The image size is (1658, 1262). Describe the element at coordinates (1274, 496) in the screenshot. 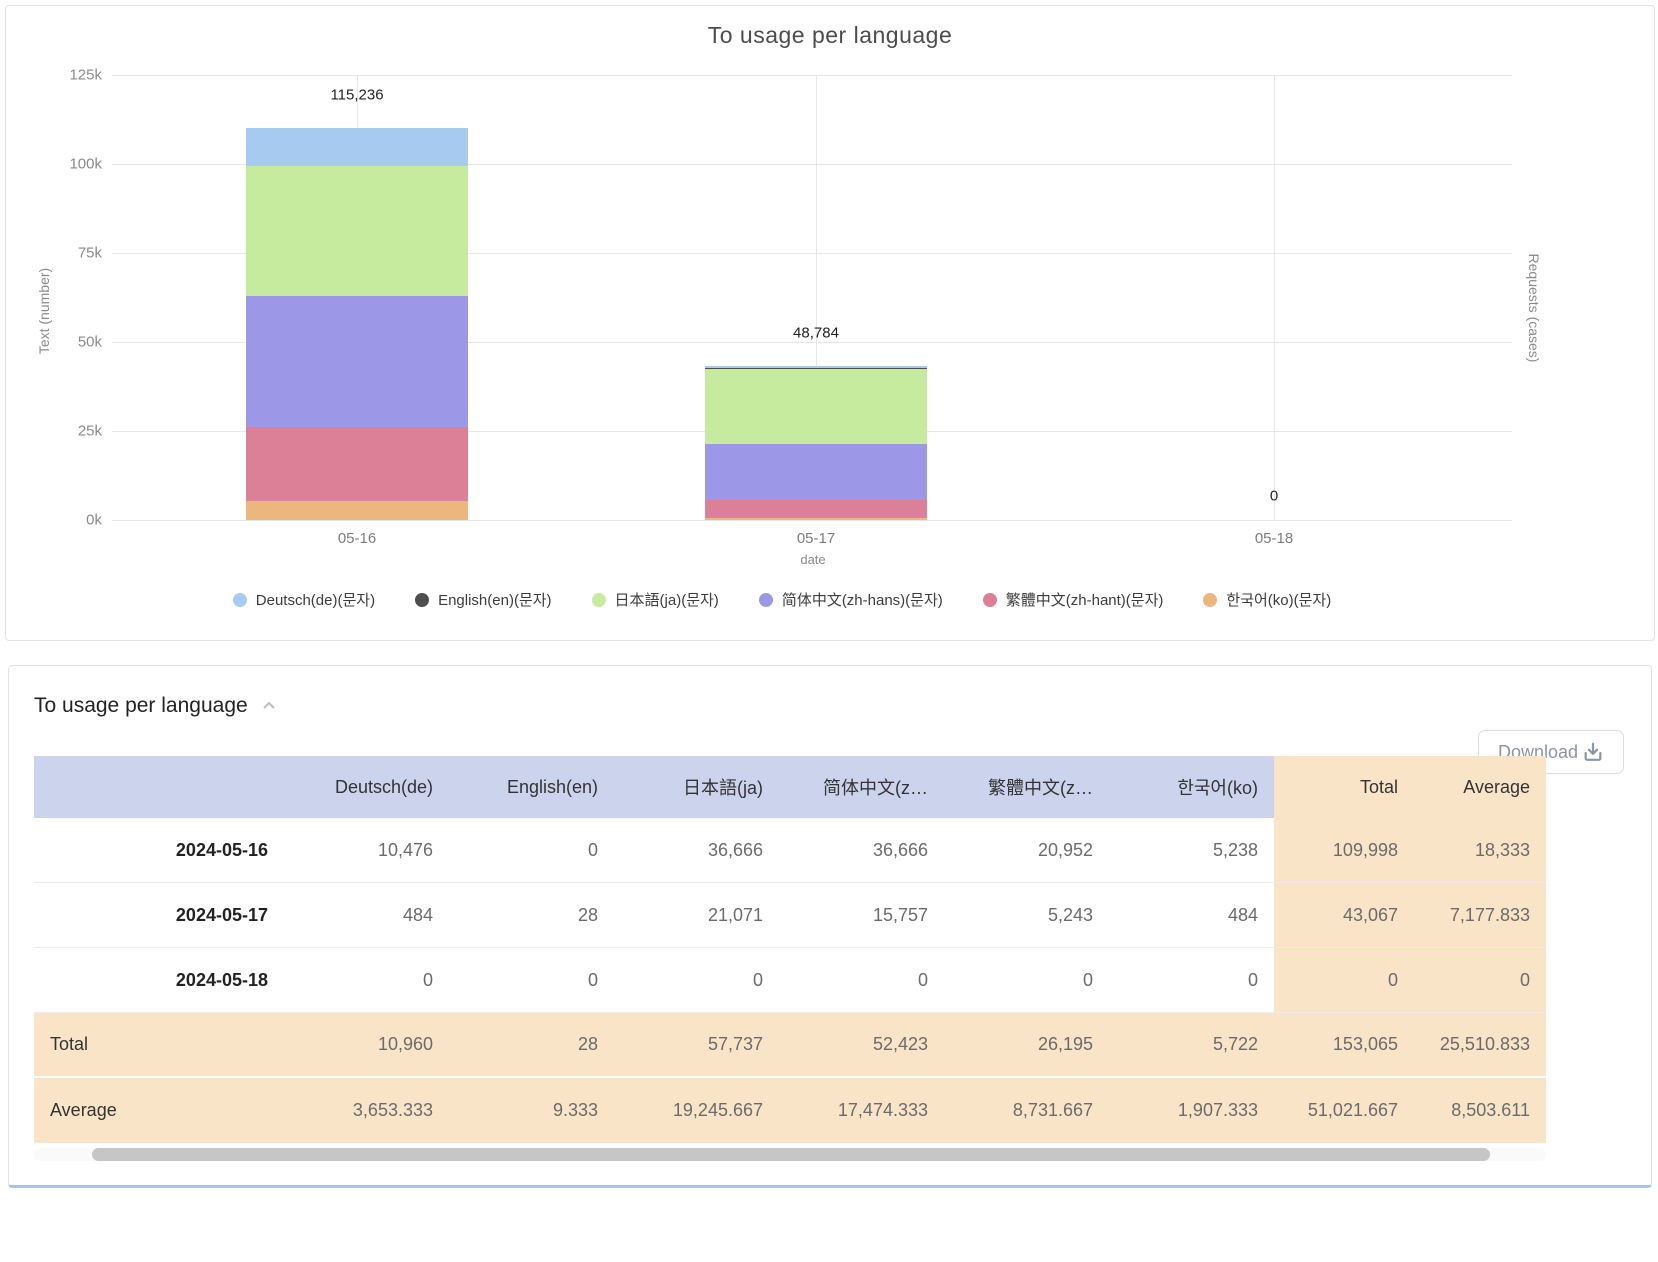

I see `bar-total-label: 0` at that location.